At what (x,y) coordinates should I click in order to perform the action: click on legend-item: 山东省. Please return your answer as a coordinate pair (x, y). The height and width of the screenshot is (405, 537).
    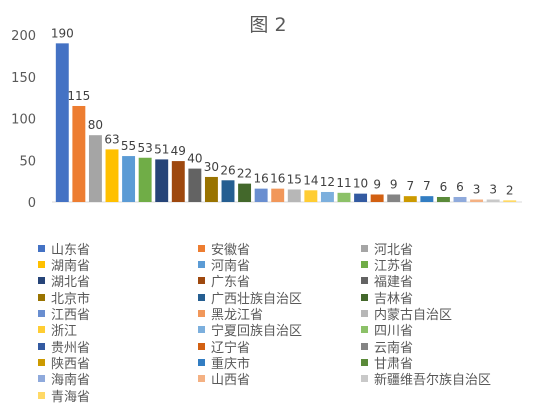
    Looking at the image, I should click on (64, 249).